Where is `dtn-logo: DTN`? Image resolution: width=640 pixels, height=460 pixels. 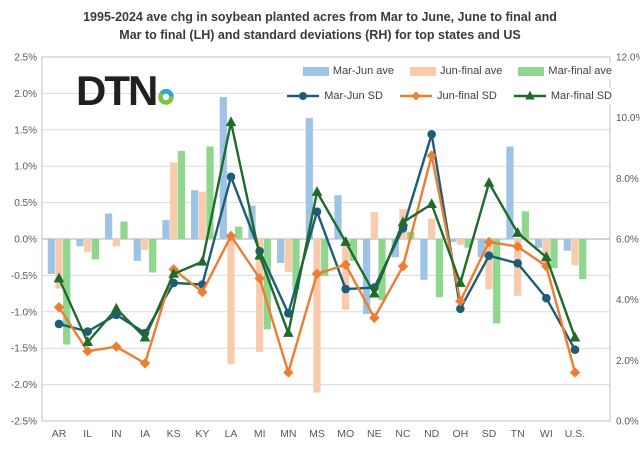
dtn-logo: DTN is located at coordinates (125, 91).